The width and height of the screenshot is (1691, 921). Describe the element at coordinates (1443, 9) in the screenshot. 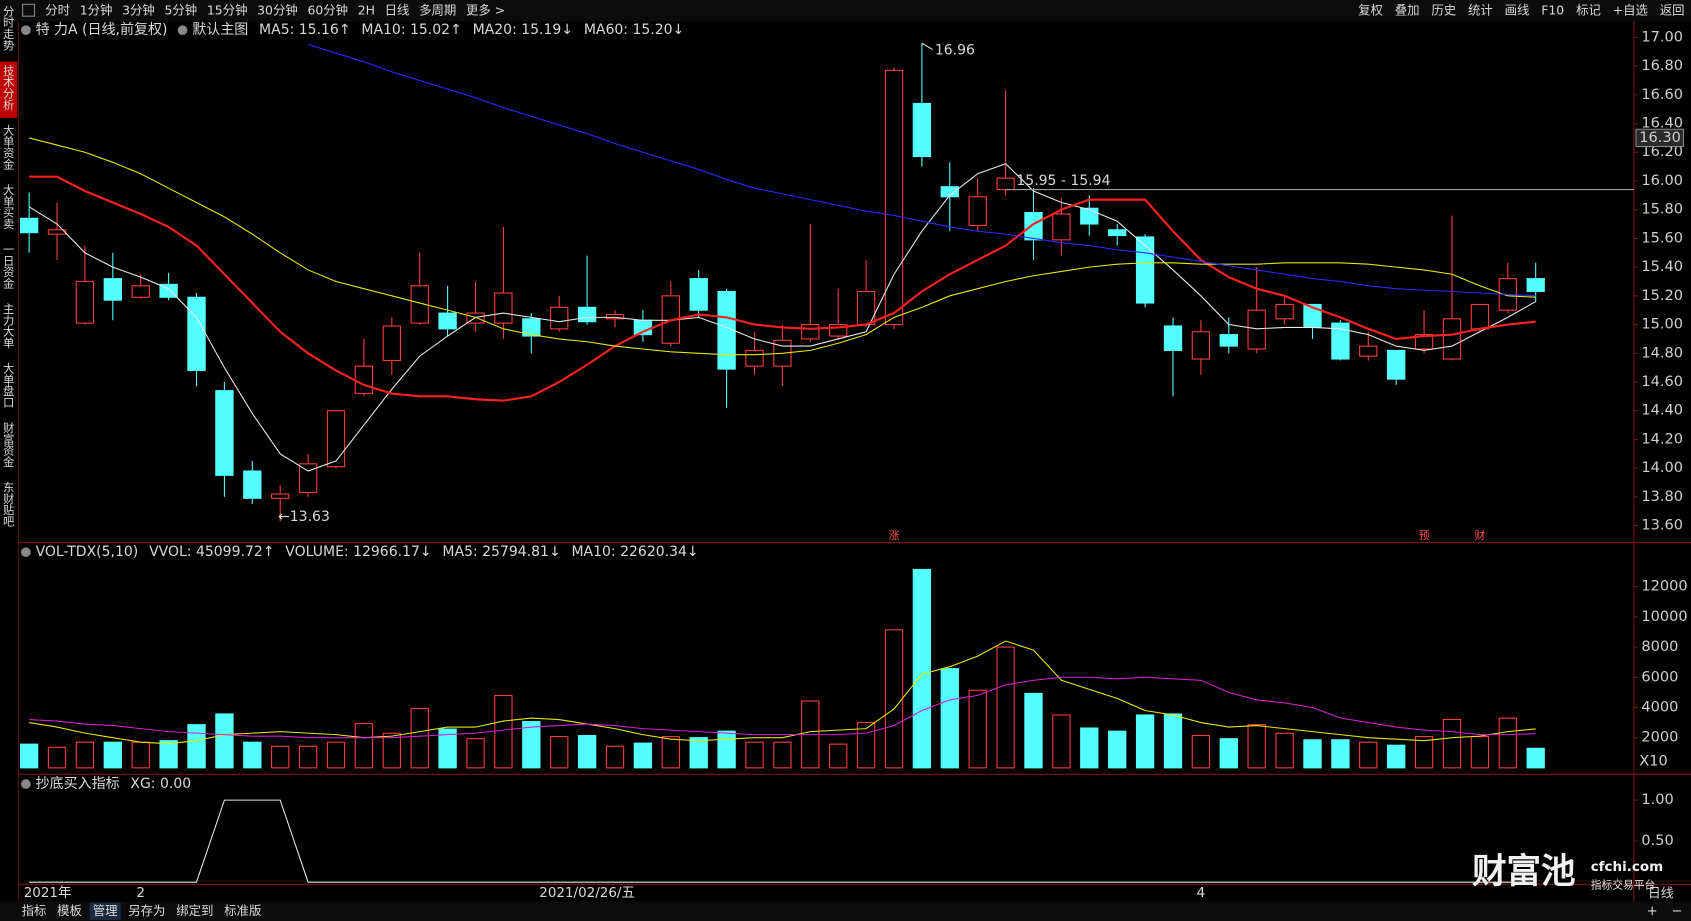

I see `tool-button: 历史` at that location.